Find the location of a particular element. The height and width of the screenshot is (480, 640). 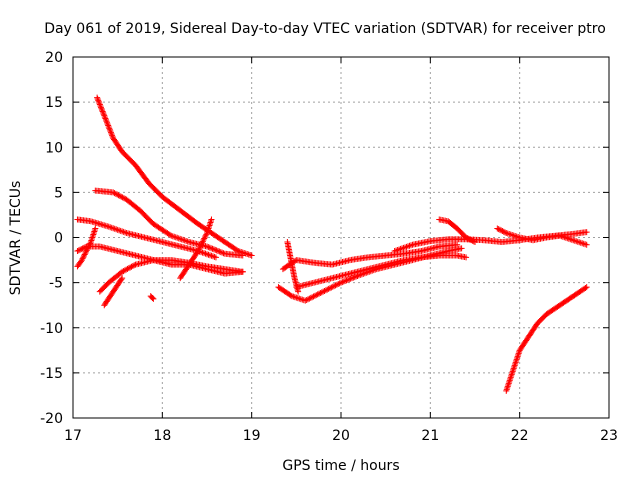

y-tick-label: -5 is located at coordinates (56, 284).